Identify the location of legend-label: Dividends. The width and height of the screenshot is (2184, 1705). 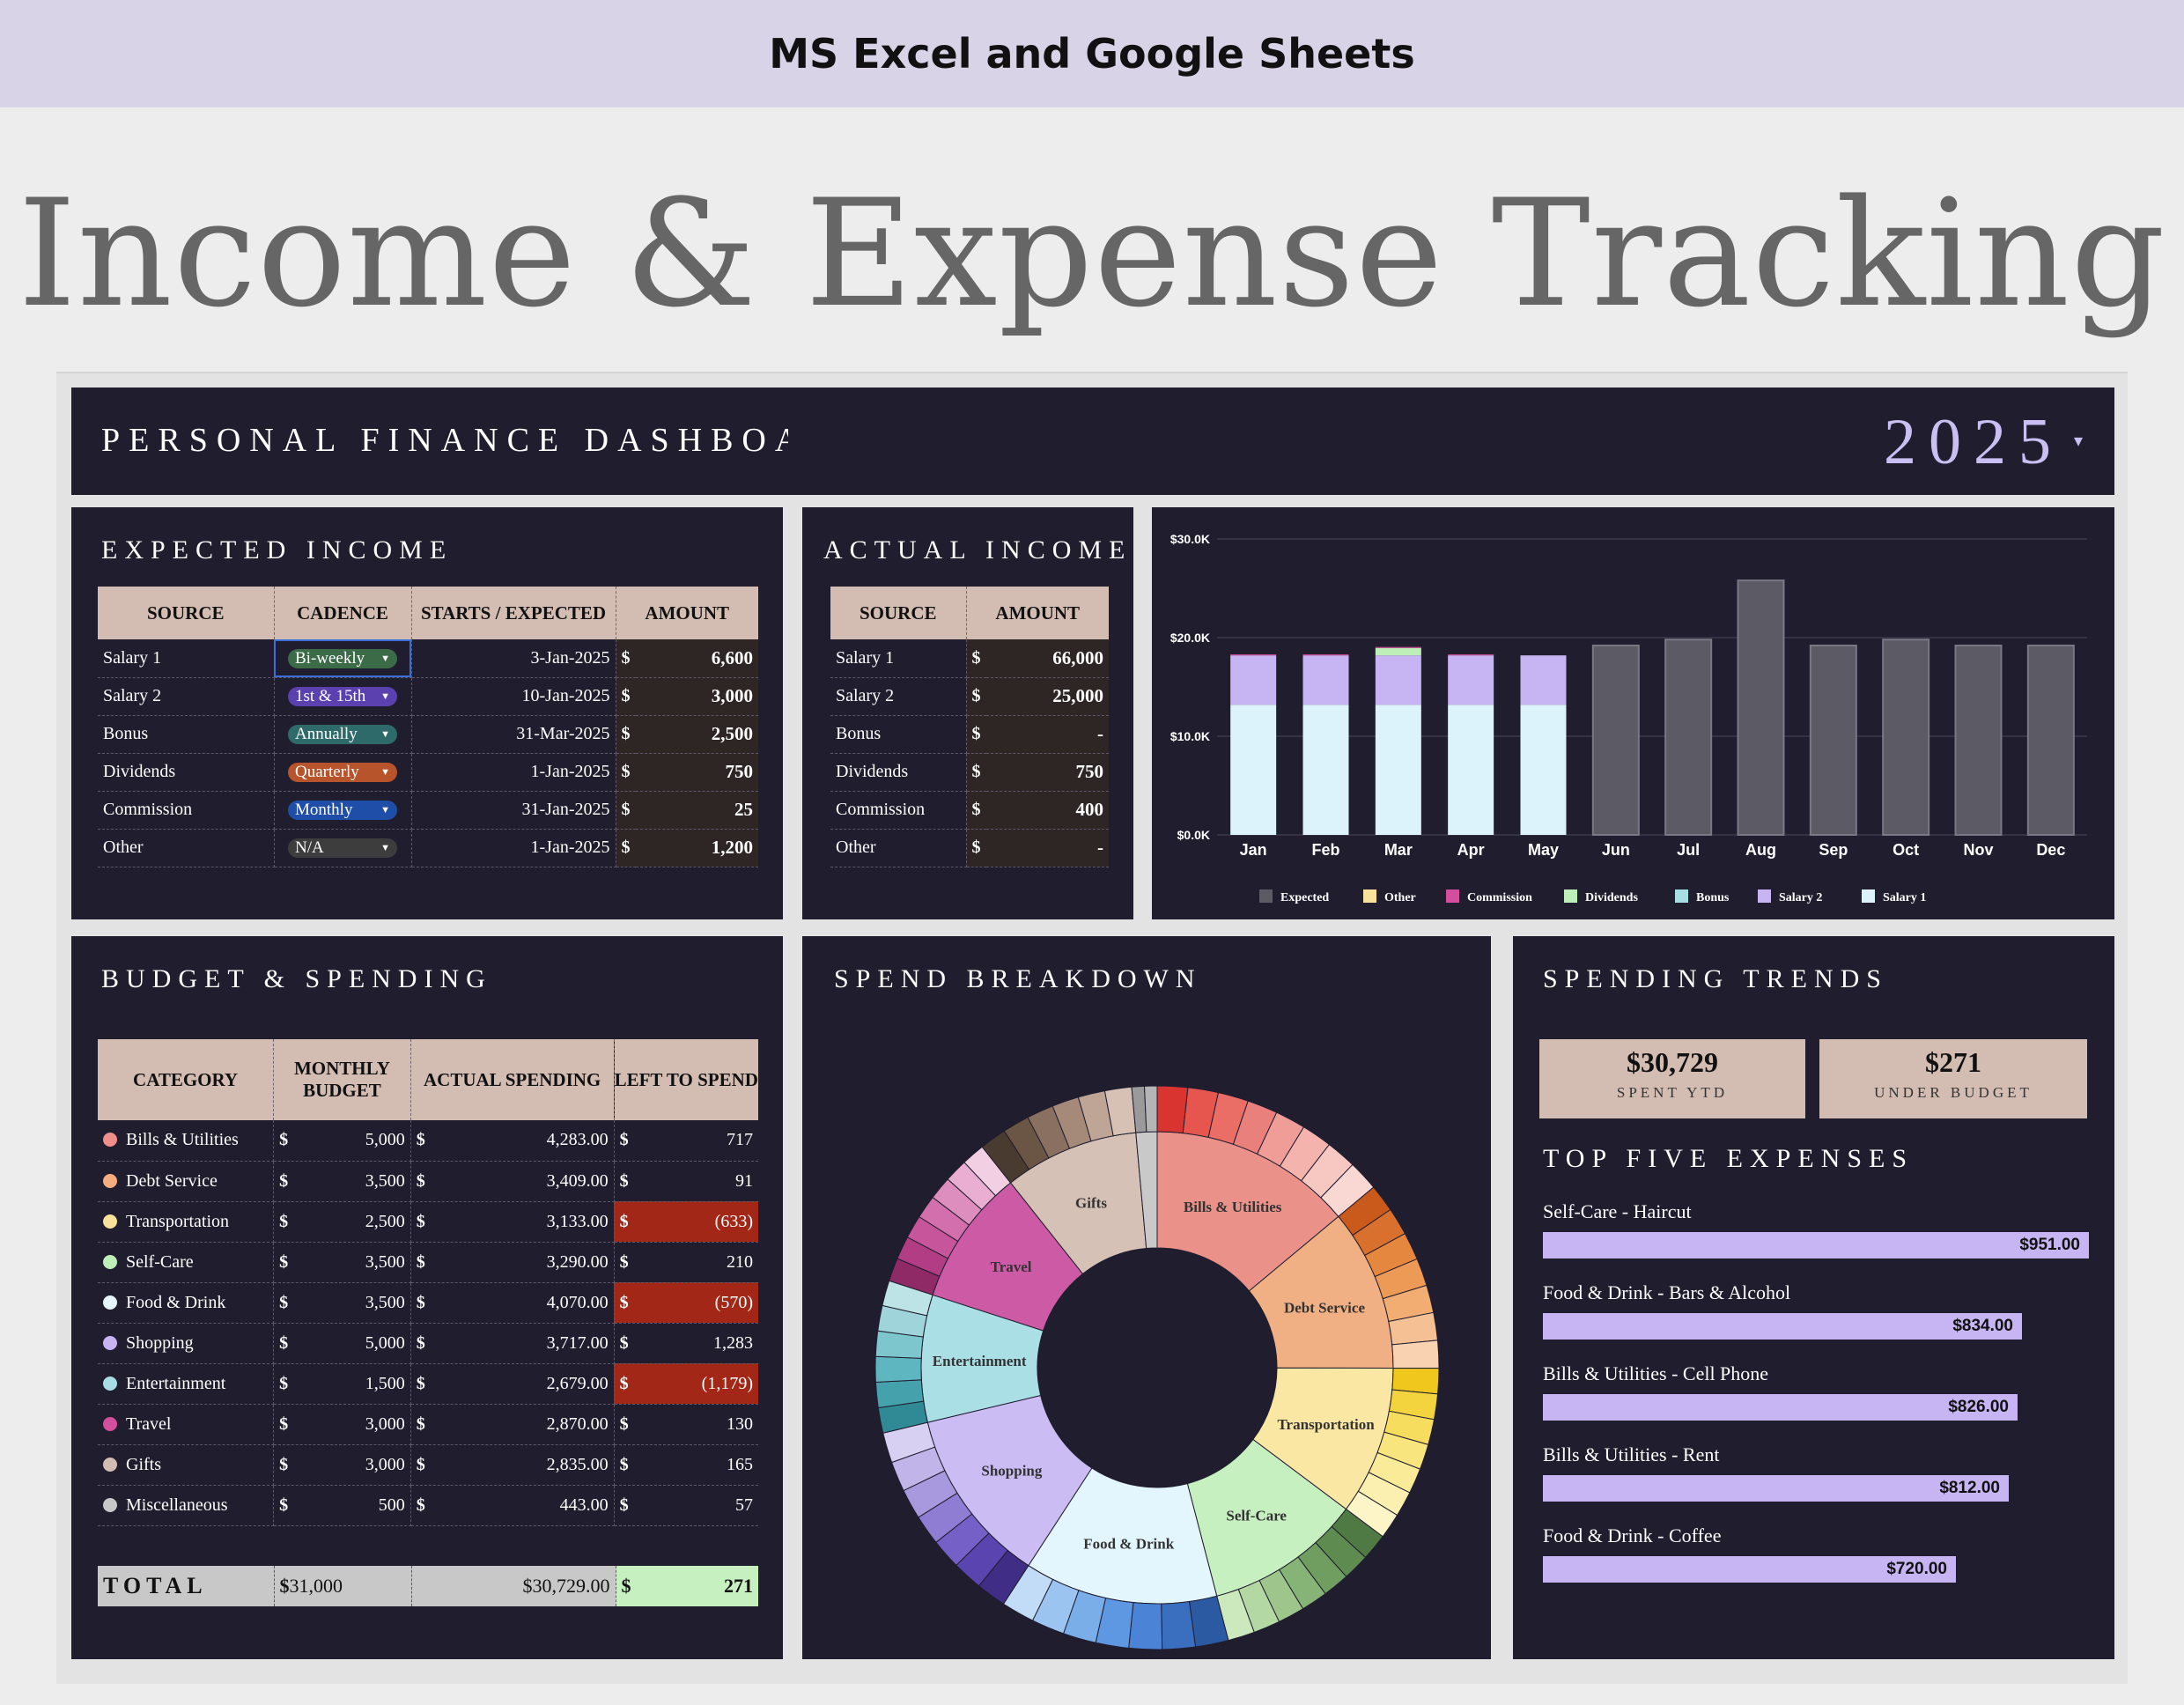
(1611, 898).